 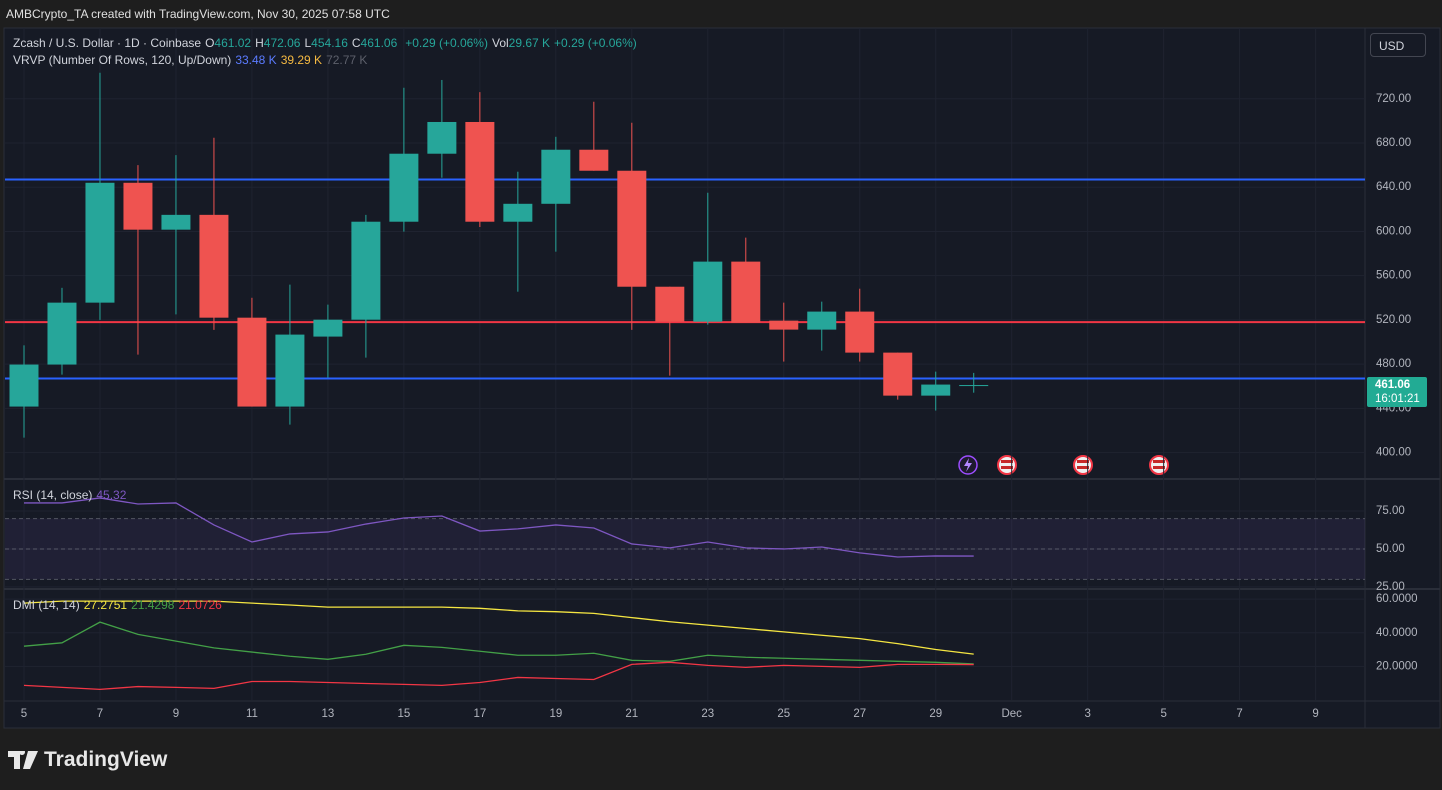 What do you see at coordinates (1397, 599) in the screenshot?
I see `y-tick-label: 60.0000` at bounding box center [1397, 599].